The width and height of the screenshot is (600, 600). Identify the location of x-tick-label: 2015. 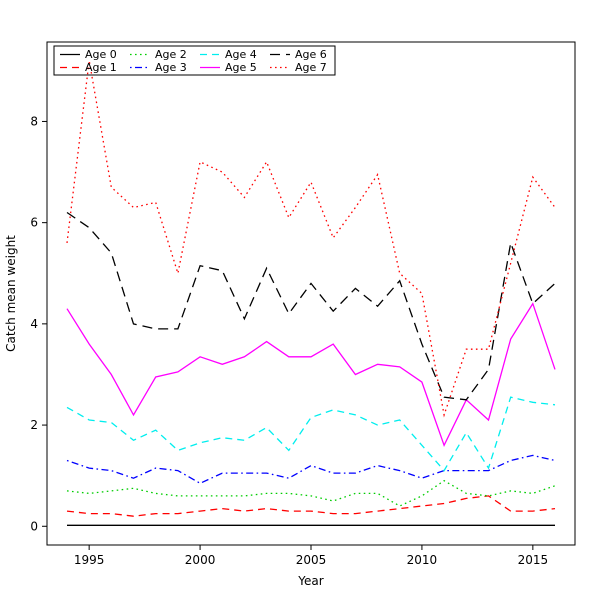
(533, 560).